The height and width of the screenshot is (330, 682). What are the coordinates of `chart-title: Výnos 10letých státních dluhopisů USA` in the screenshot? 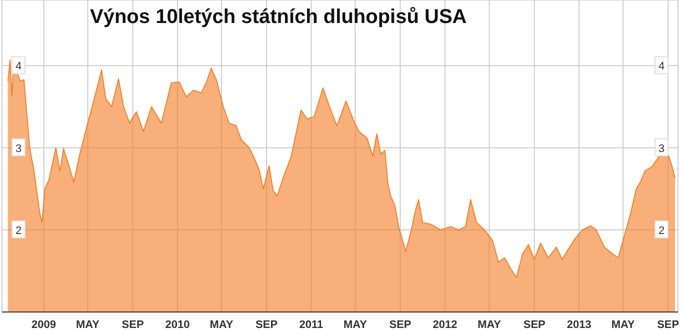 It's located at (278, 17).